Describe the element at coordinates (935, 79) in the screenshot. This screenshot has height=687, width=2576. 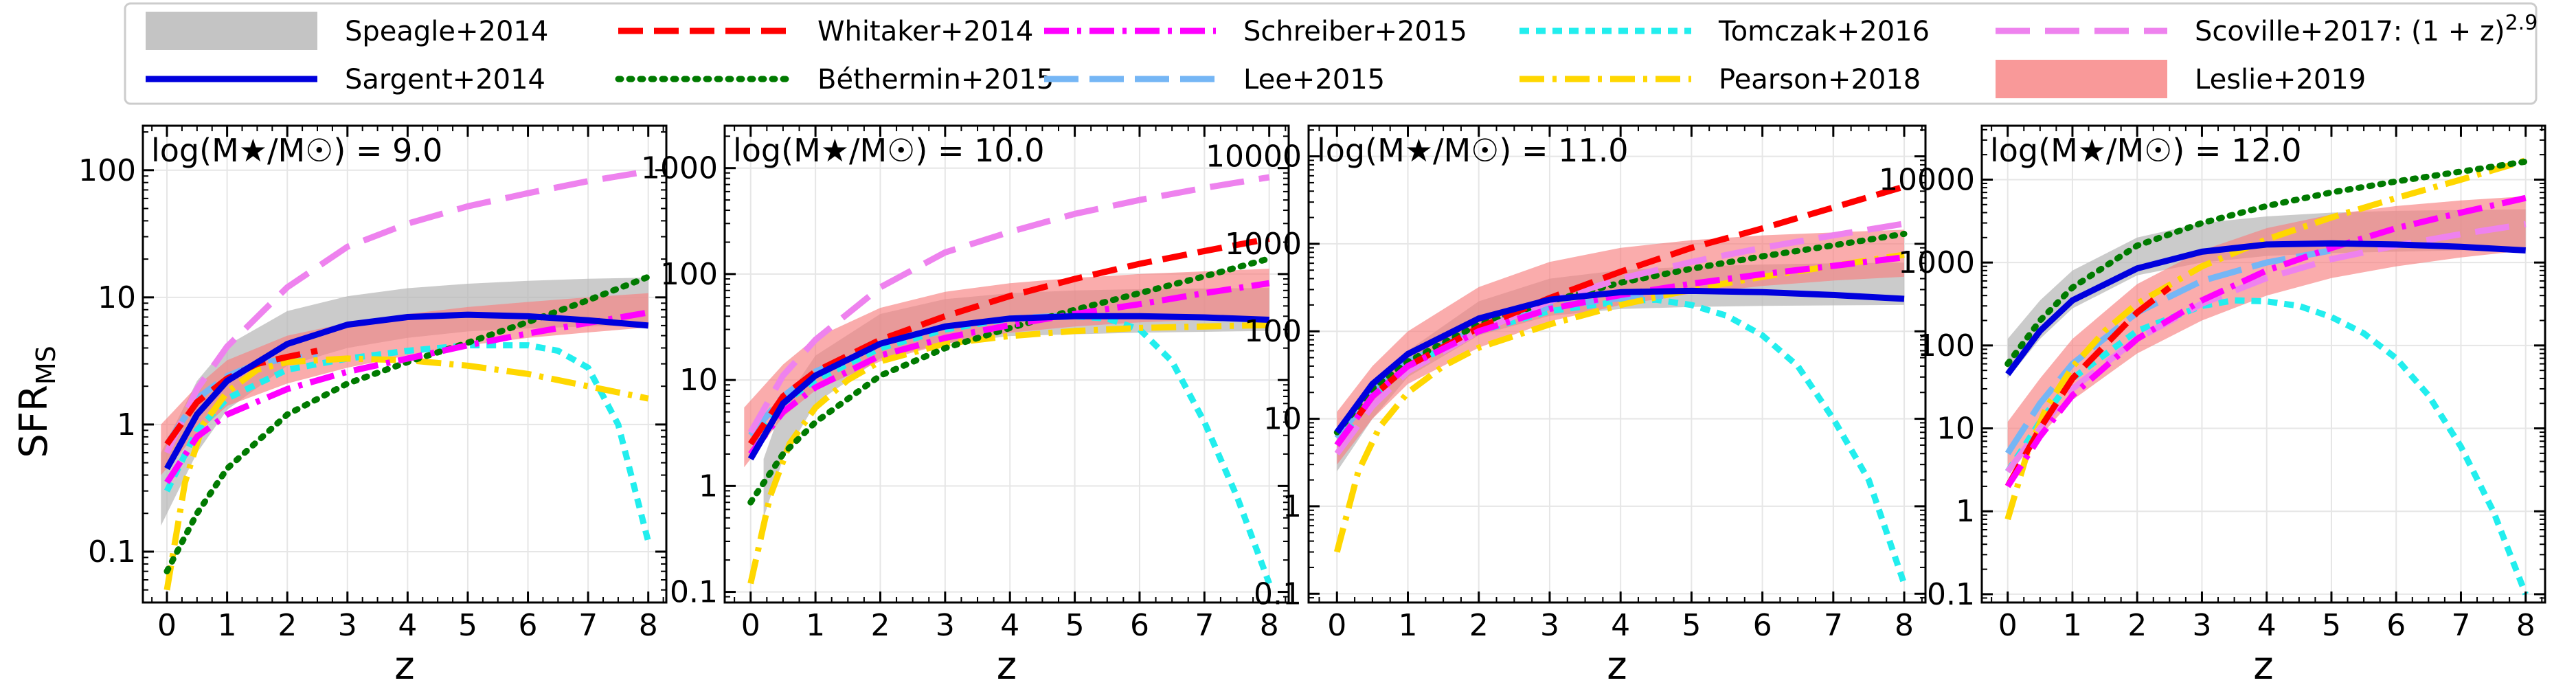
I see `legend-label: Béthermin+2015` at that location.